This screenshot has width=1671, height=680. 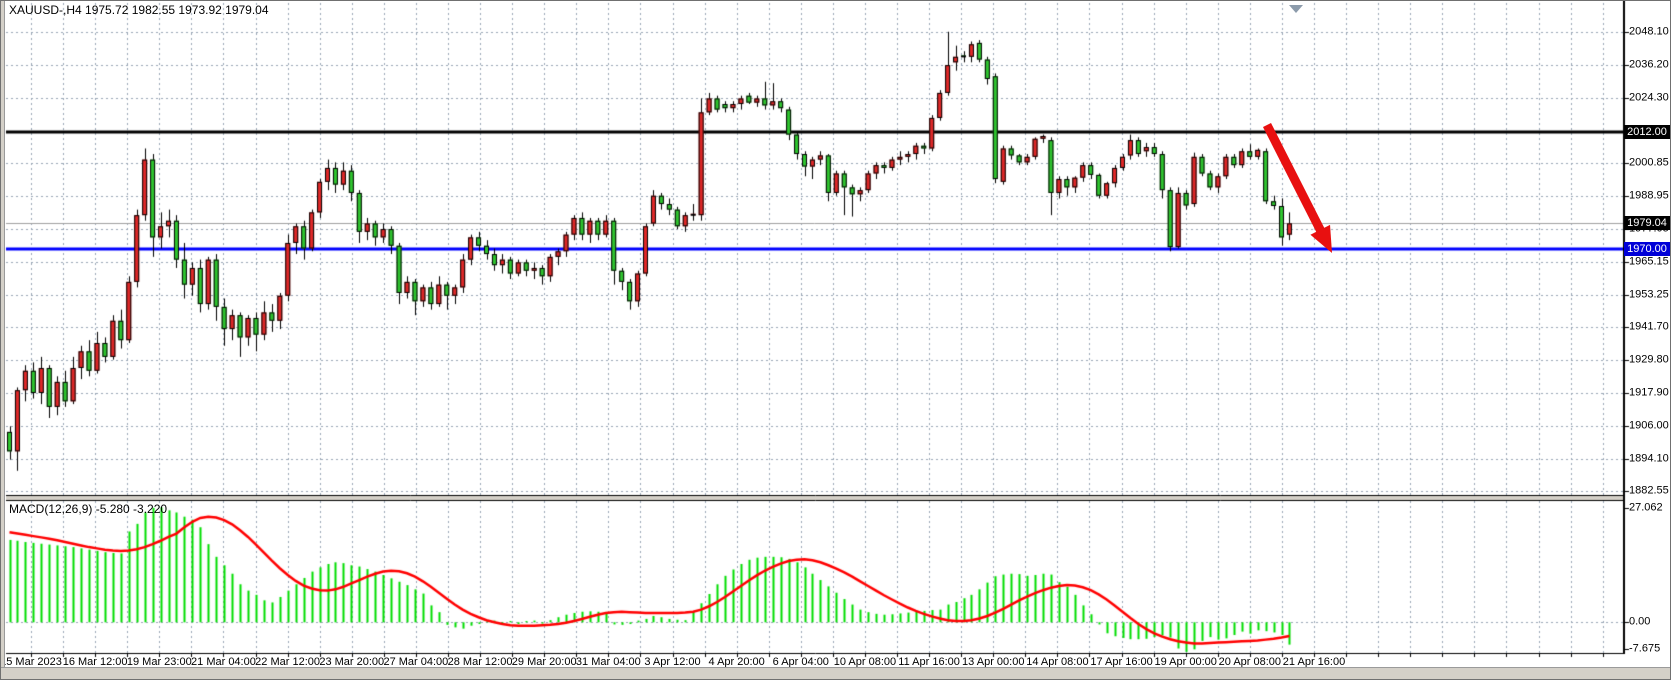 What do you see at coordinates (1646, 507) in the screenshot?
I see `macd-axis-label: 27.062` at bounding box center [1646, 507].